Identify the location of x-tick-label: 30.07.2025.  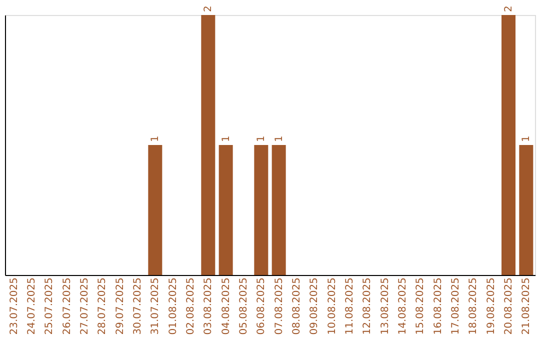
(138, 306).